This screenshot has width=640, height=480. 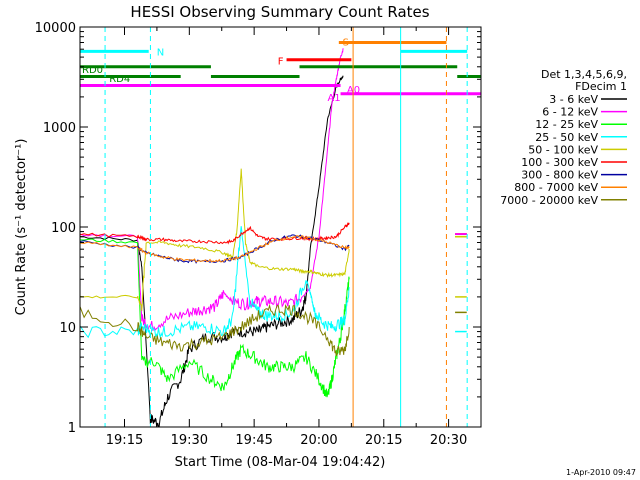 What do you see at coordinates (563, 149) in the screenshot?
I see `legend-label: 50 - 100 keV` at bounding box center [563, 149].